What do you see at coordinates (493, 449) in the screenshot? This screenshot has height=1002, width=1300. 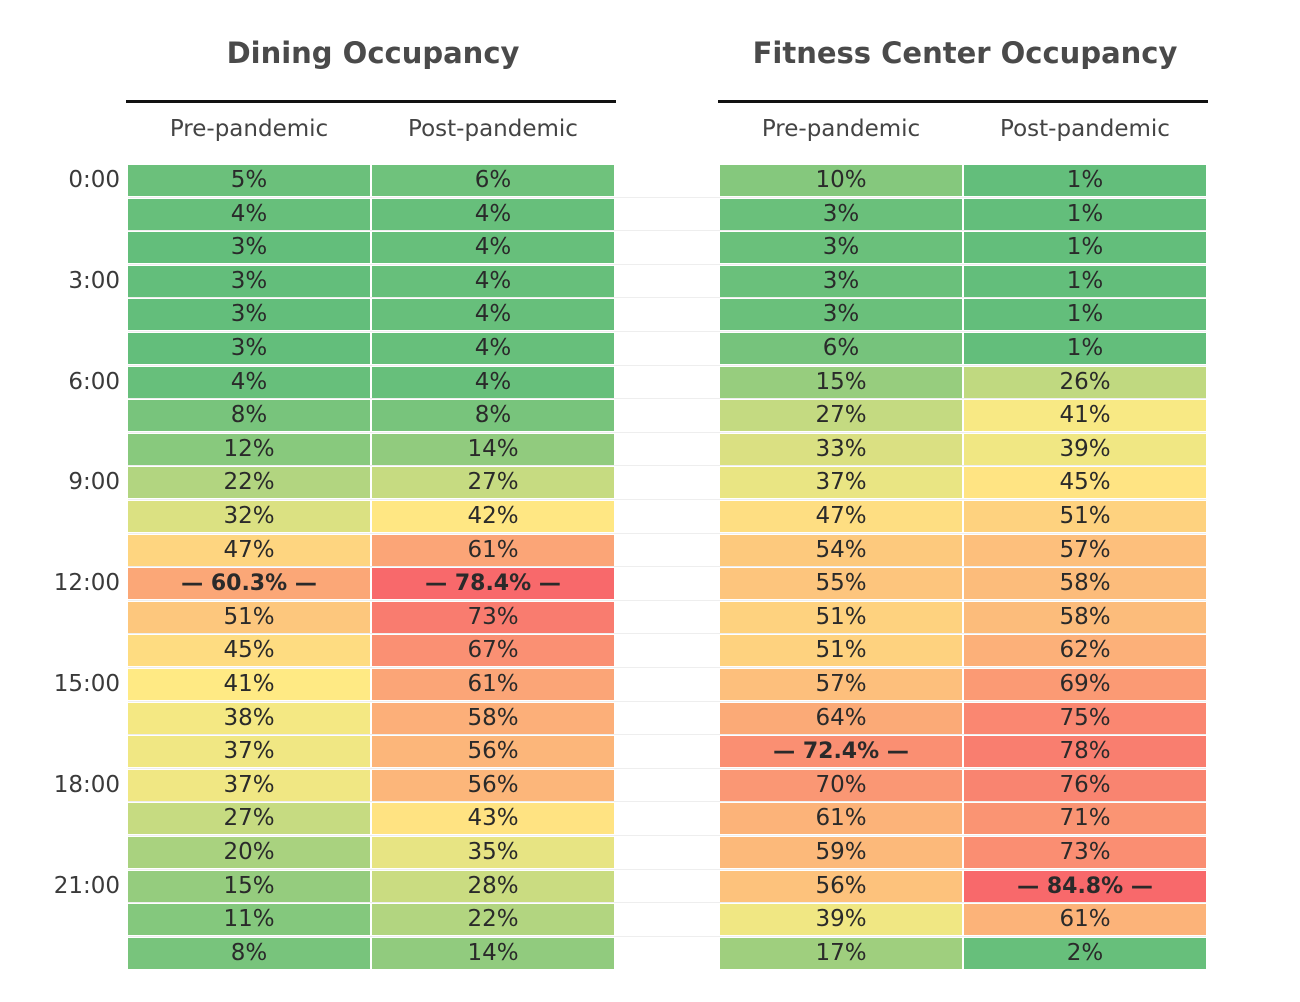 I see `heatmap-cell: 14%` at bounding box center [493, 449].